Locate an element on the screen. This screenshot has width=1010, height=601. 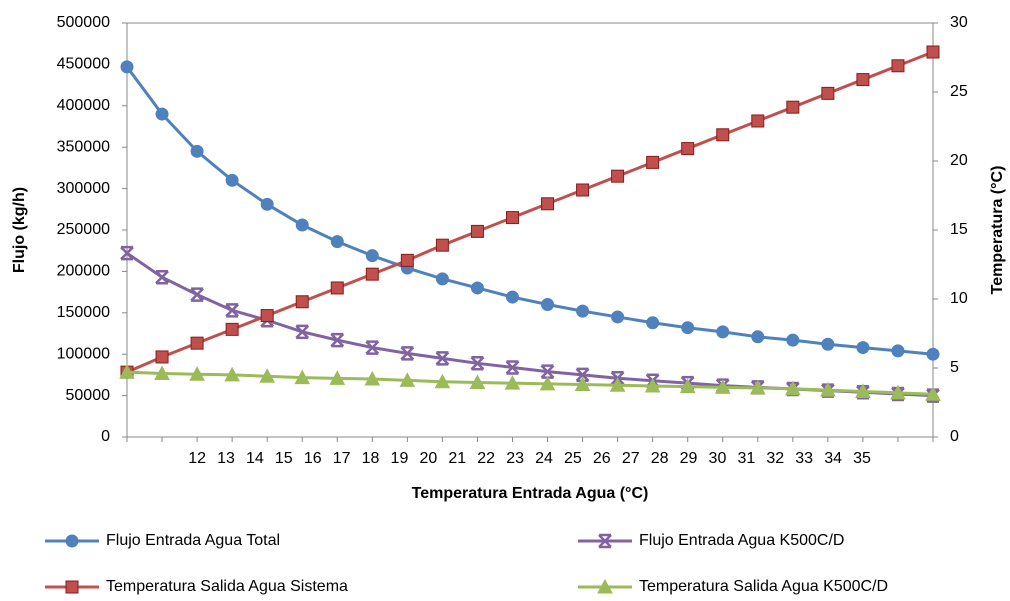
legend-label: Temperatura Salida Agua K500C/D is located at coordinates (763, 586).